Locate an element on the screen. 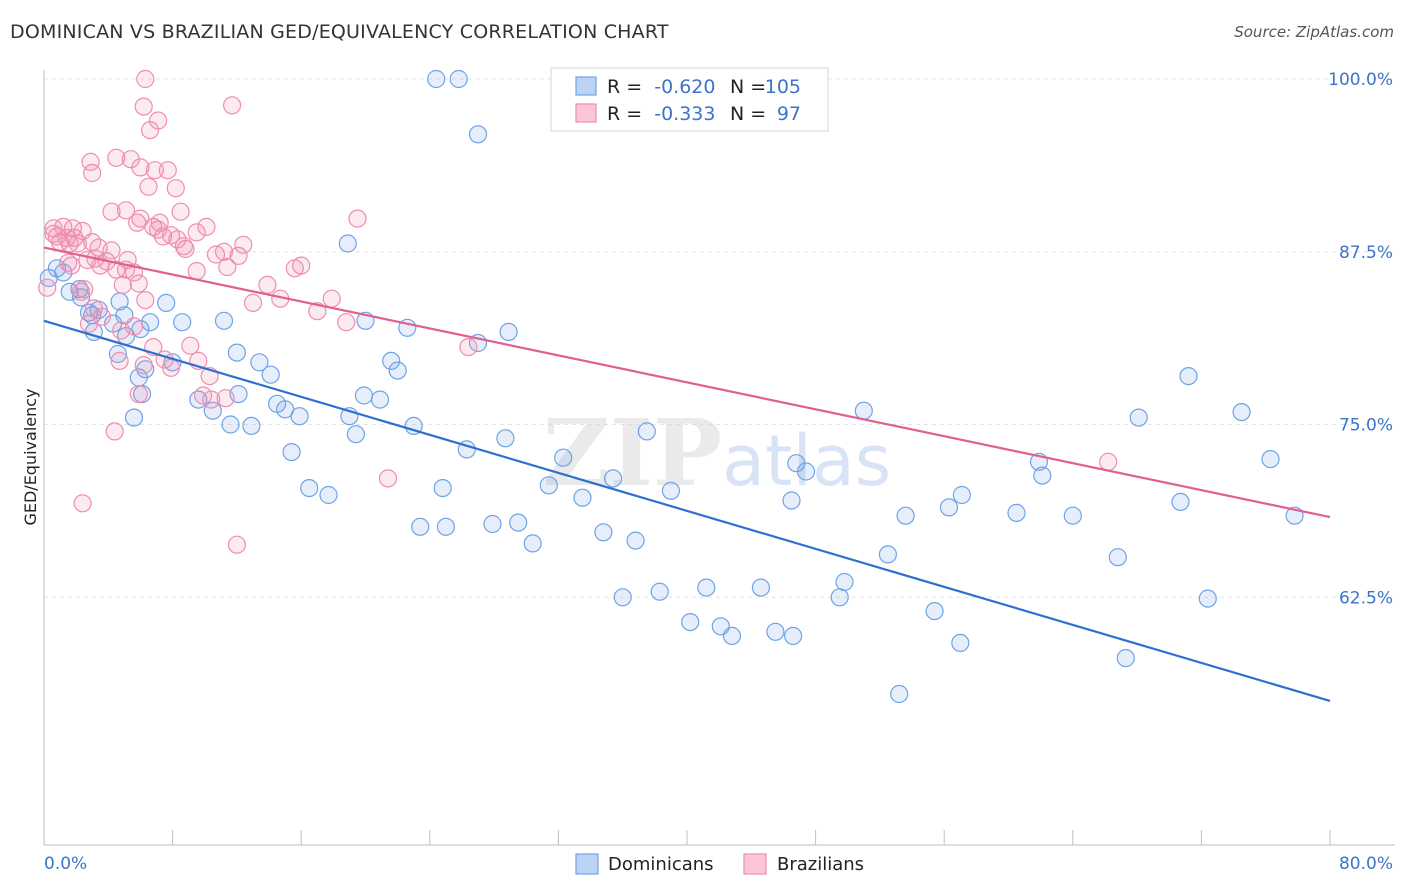 The height and width of the screenshot is (892, 1406). y-tick-labels: 62.5% 75.0% 87.5% 100.0% is located at coordinates (1360, 339).